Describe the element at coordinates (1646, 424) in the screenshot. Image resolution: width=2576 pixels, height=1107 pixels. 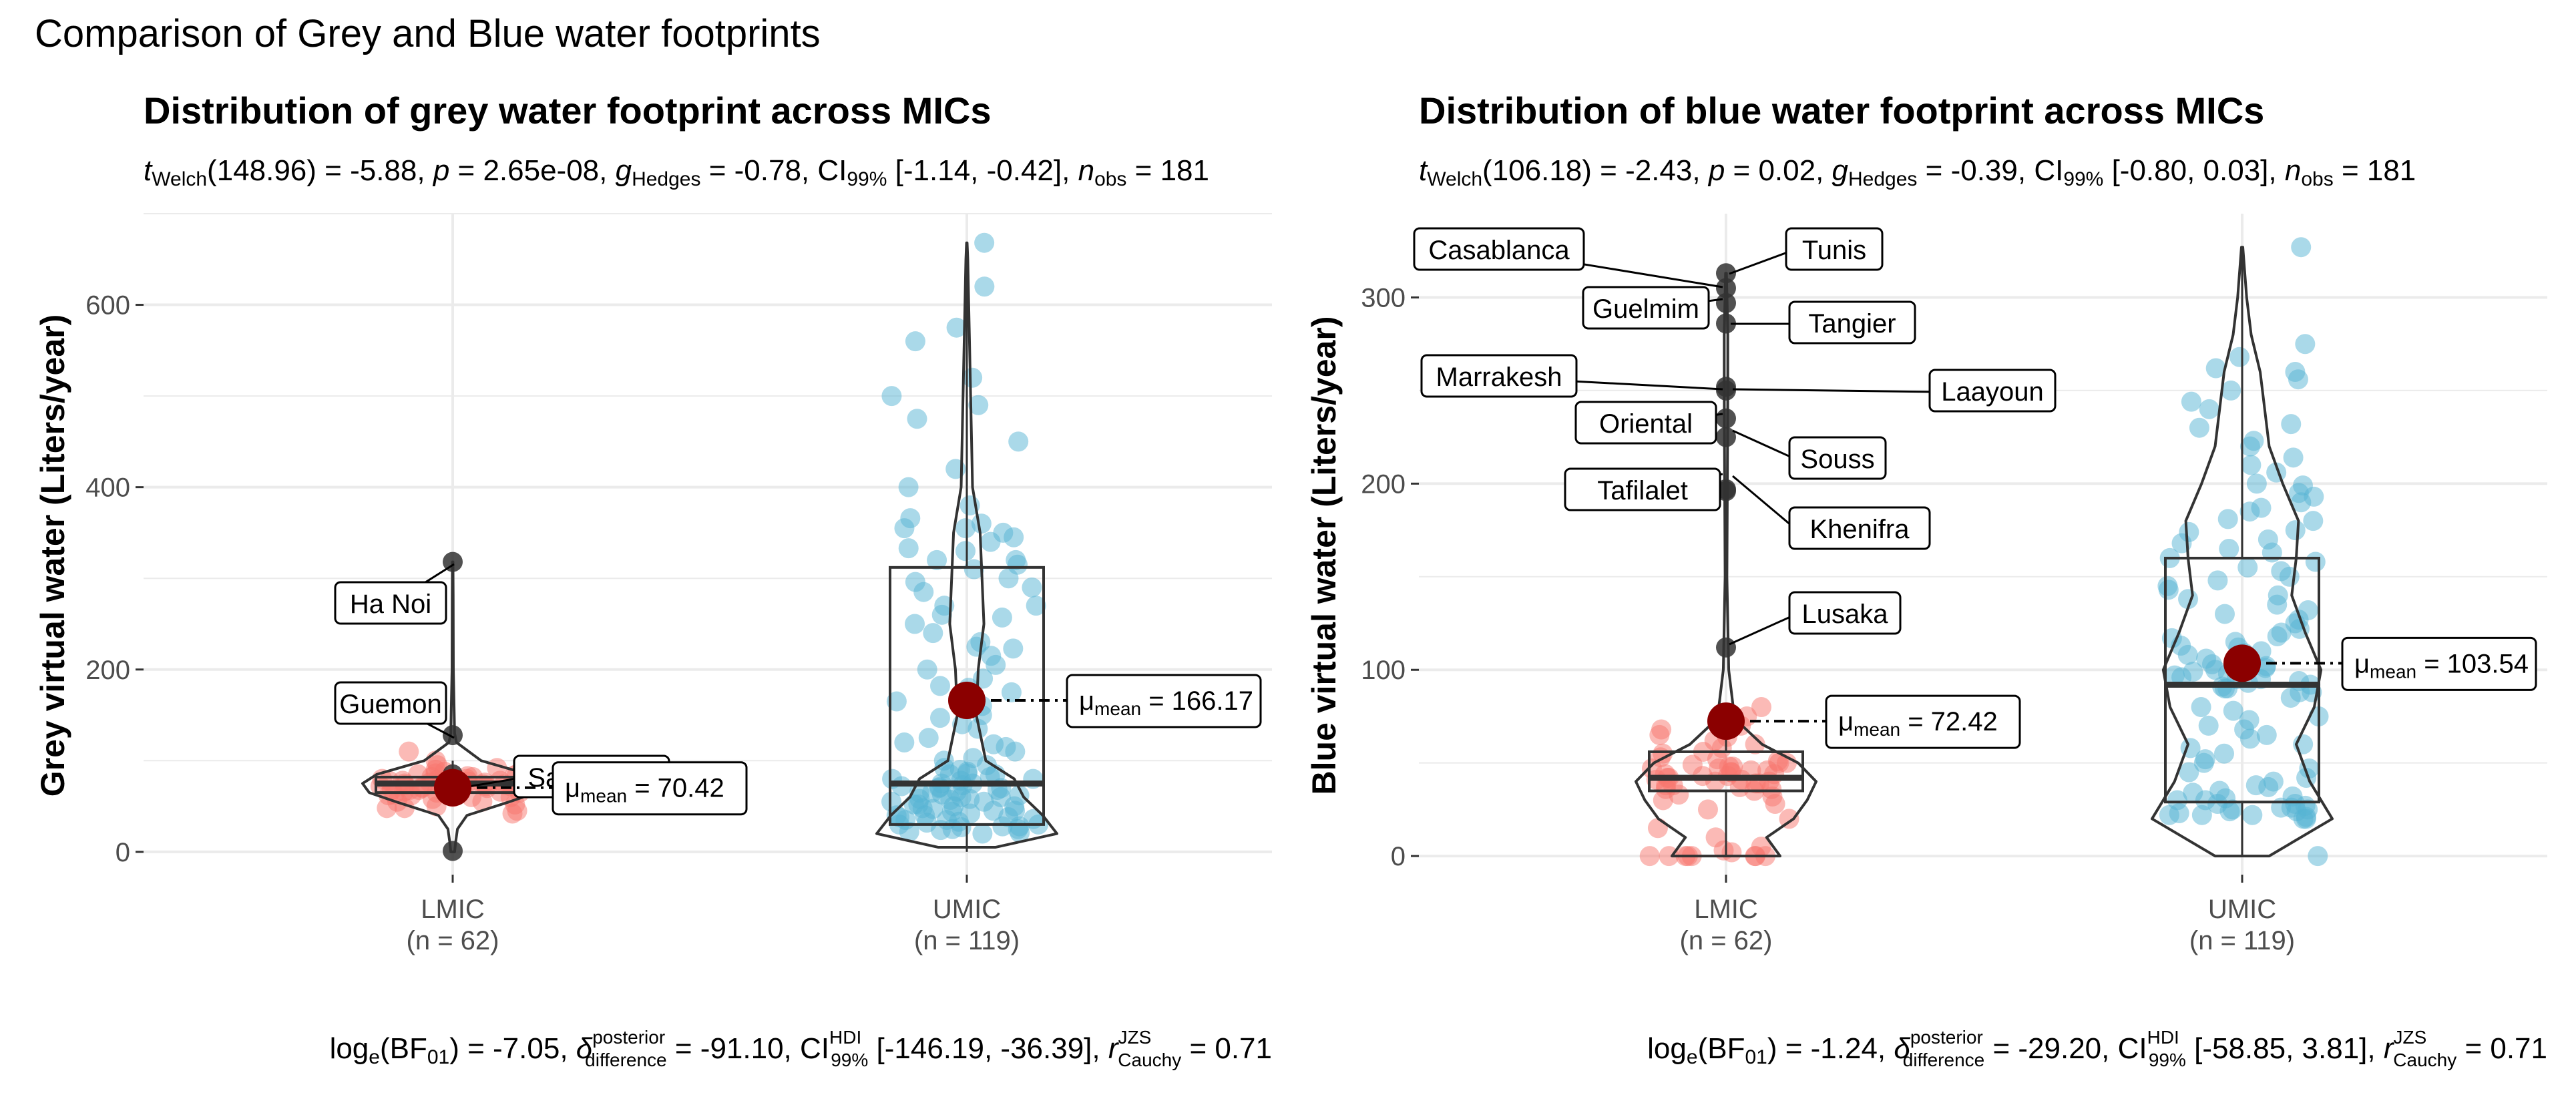
I see `outlier-label: Oriental` at that location.